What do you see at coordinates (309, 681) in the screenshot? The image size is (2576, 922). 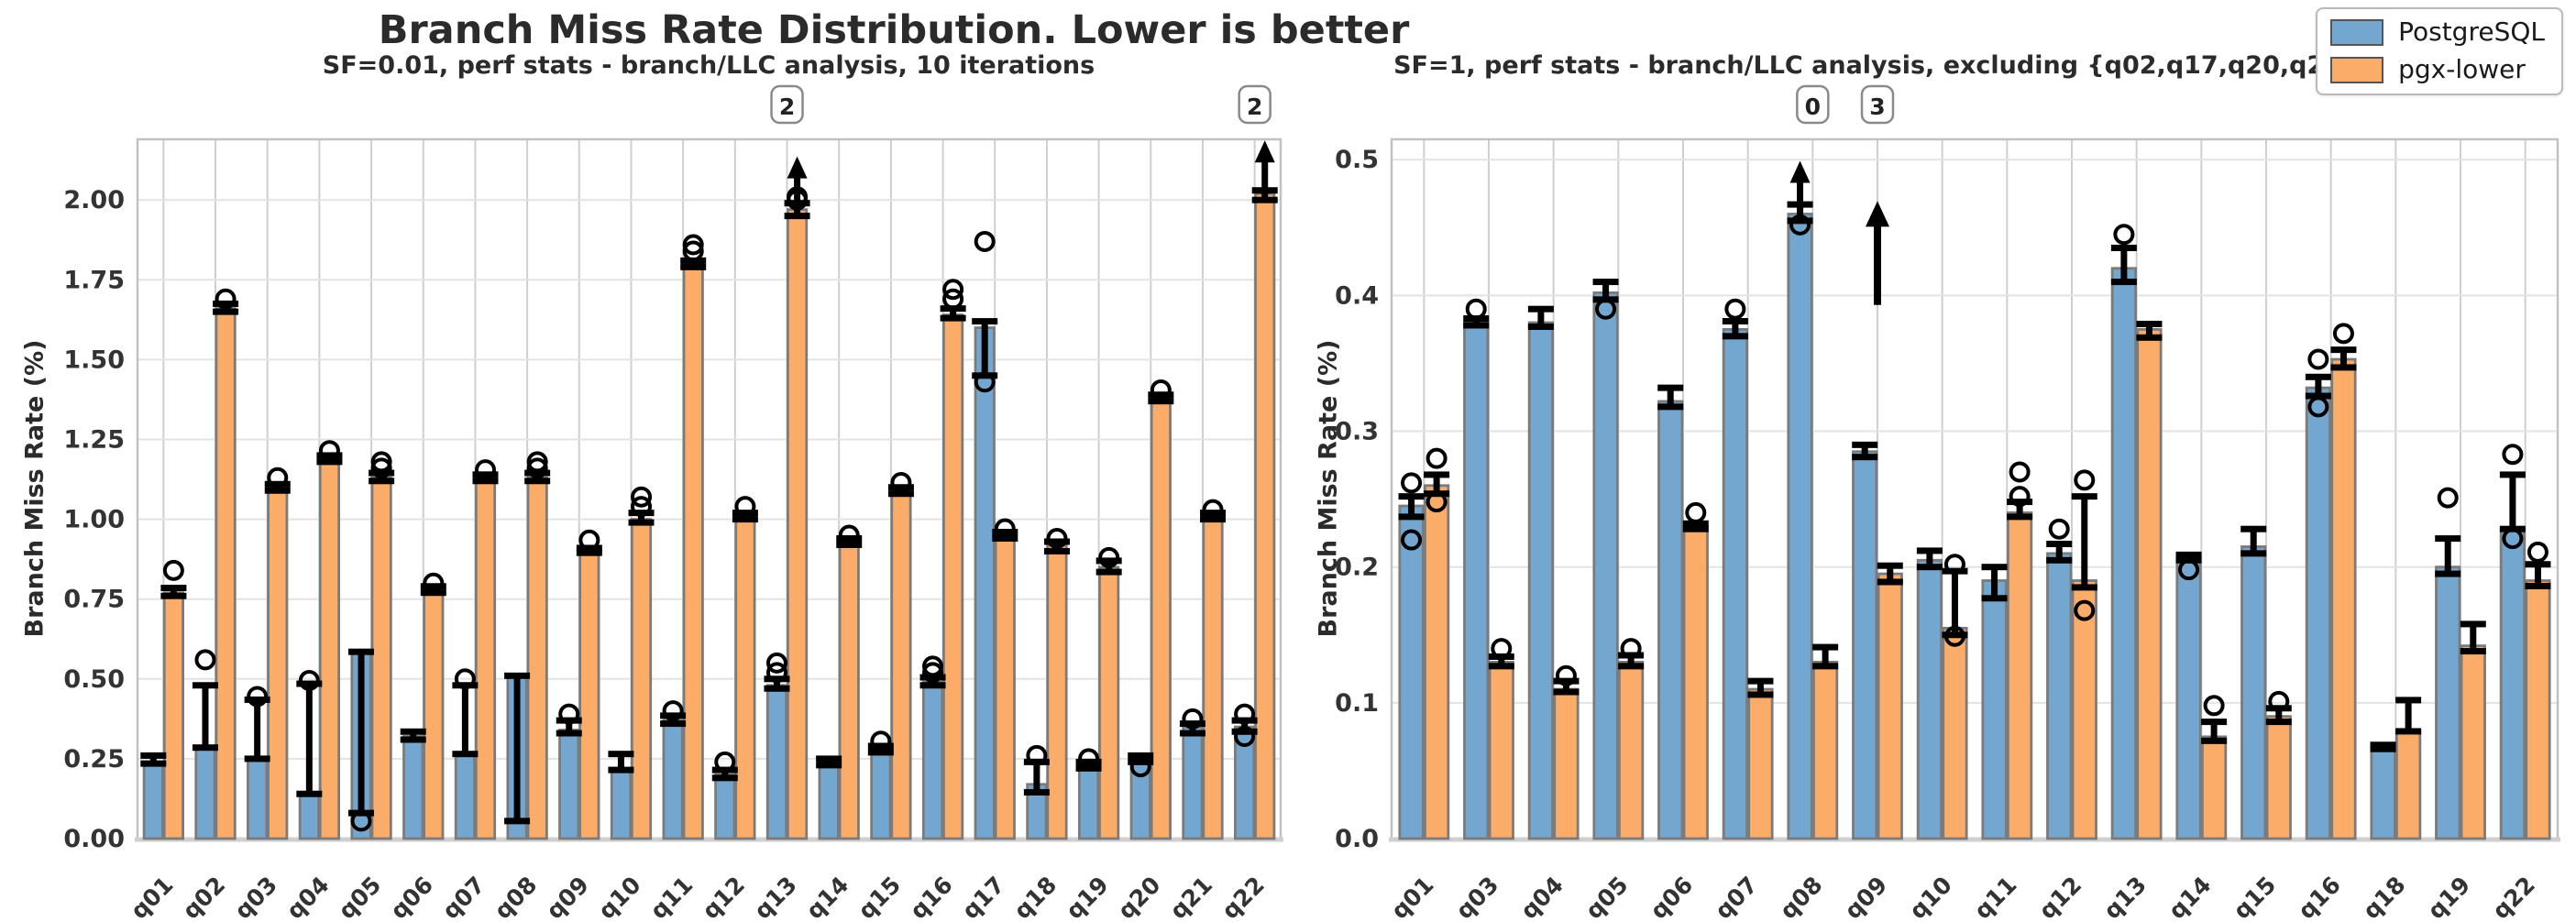 I see `outlier-q04` at bounding box center [309, 681].